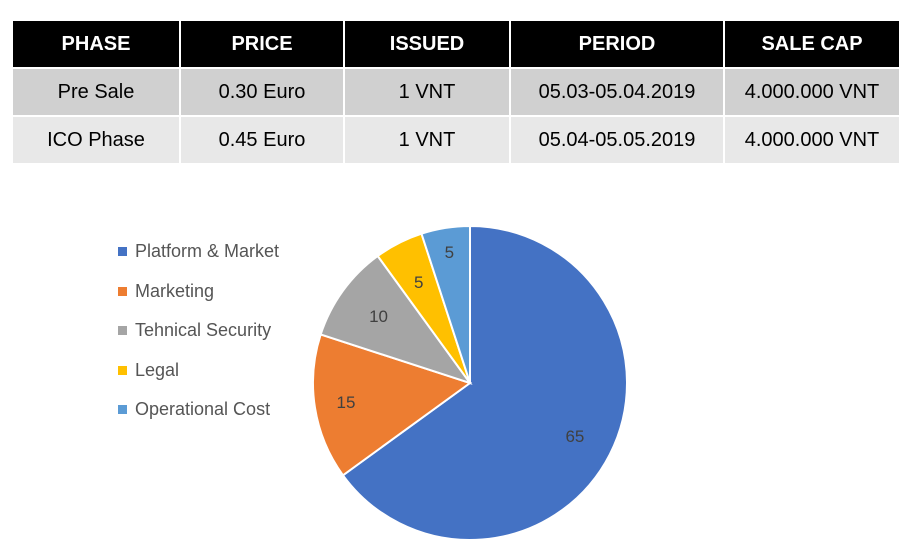 The width and height of the screenshot is (921, 548). I want to click on cell-period: 05.04-05.05.2019, so click(617, 140).